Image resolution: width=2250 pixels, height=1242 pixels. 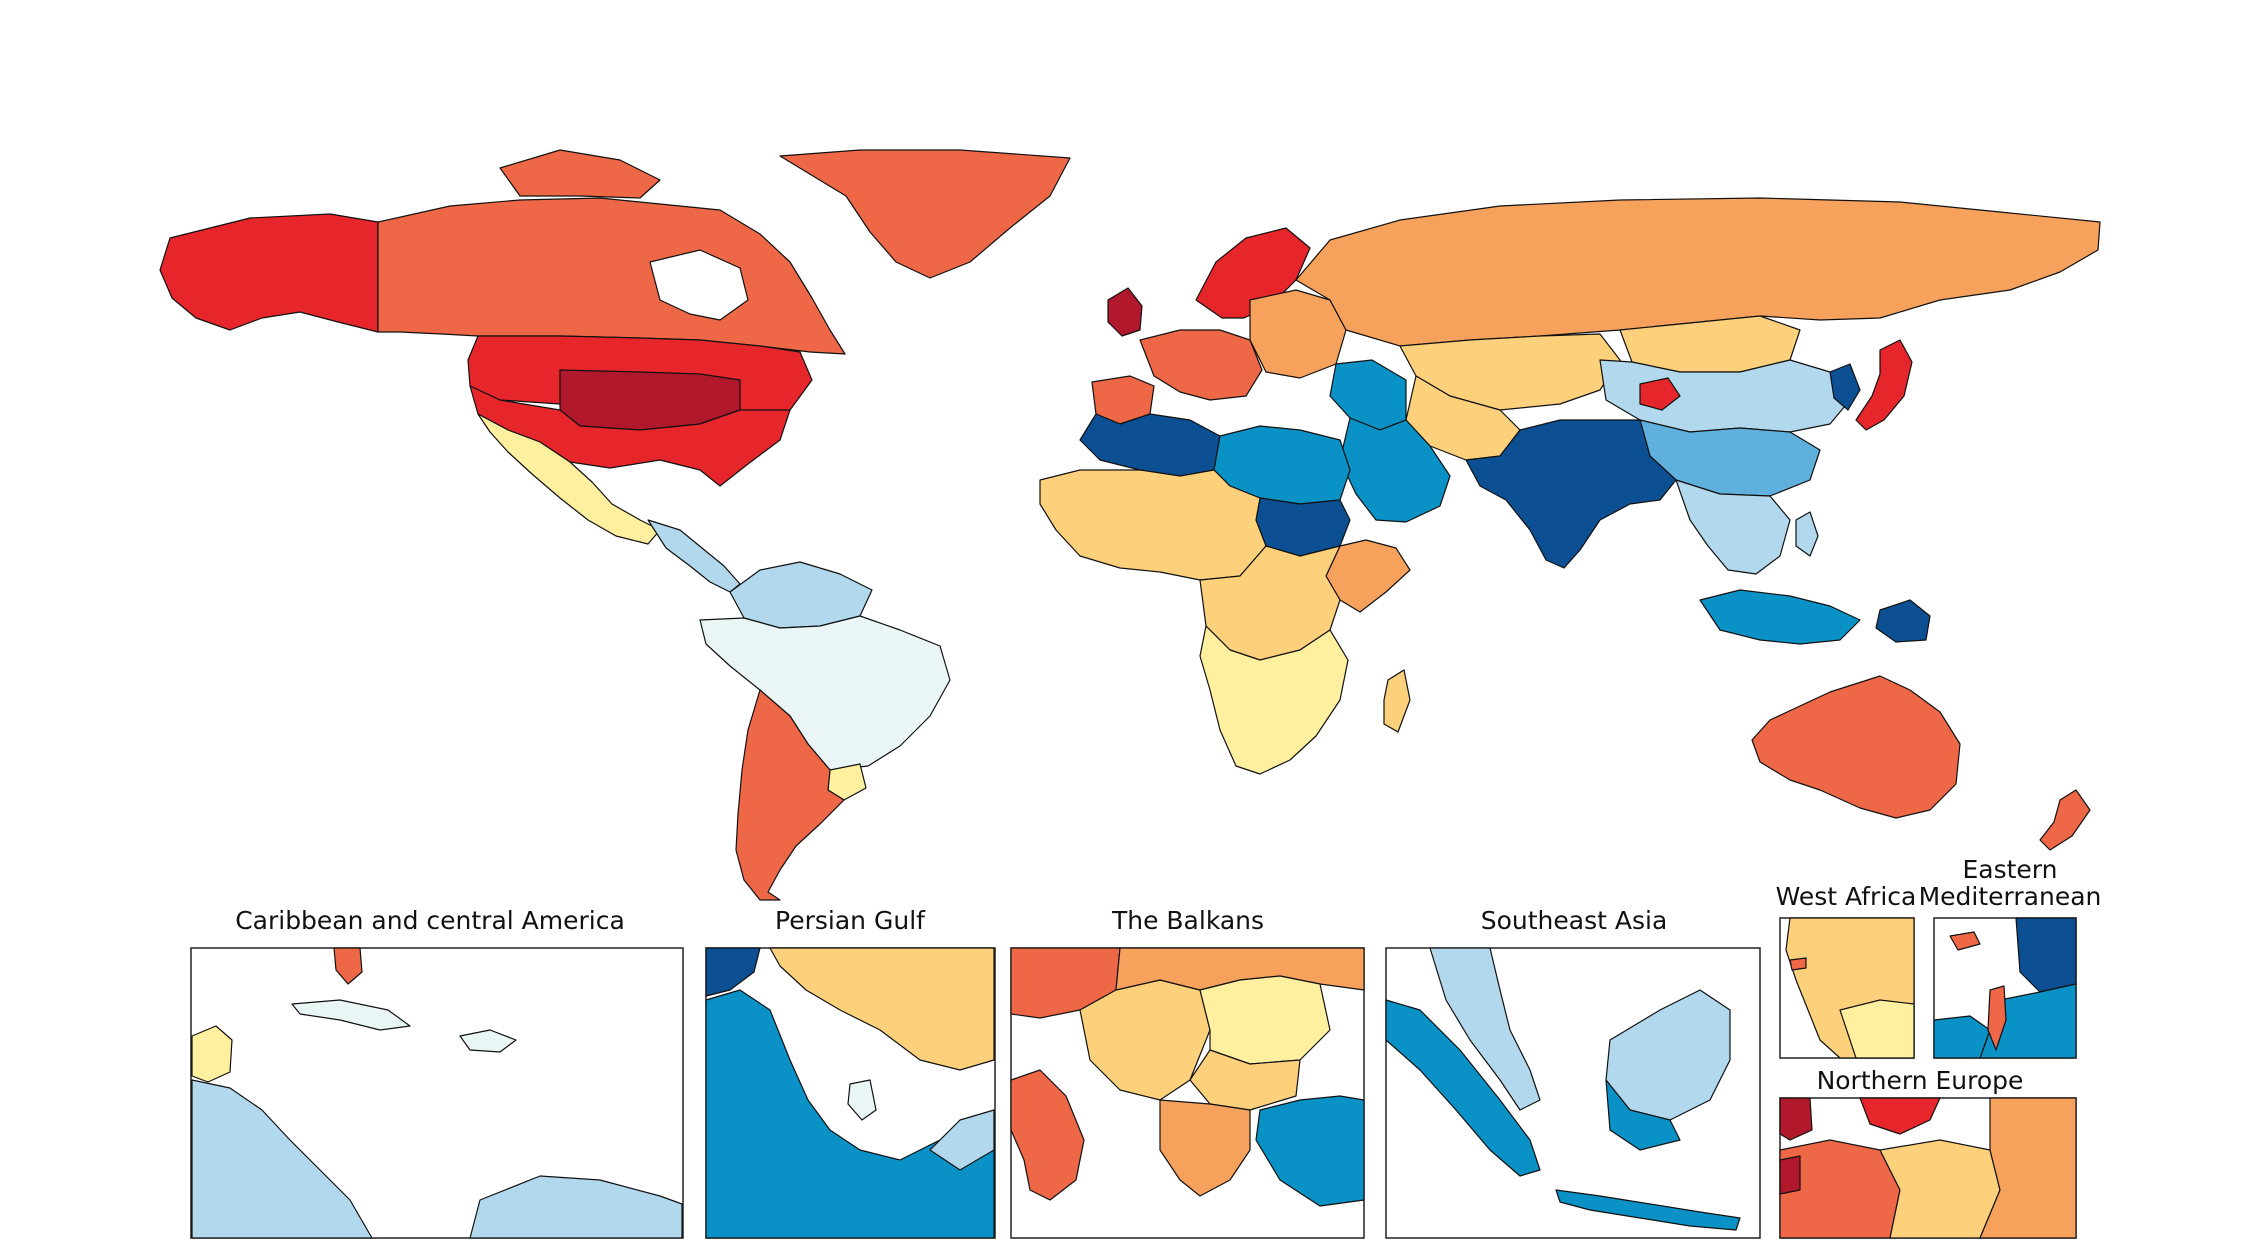 What do you see at coordinates (733, 972) in the screenshot?
I see `inset-gulf-kuwait` at bounding box center [733, 972].